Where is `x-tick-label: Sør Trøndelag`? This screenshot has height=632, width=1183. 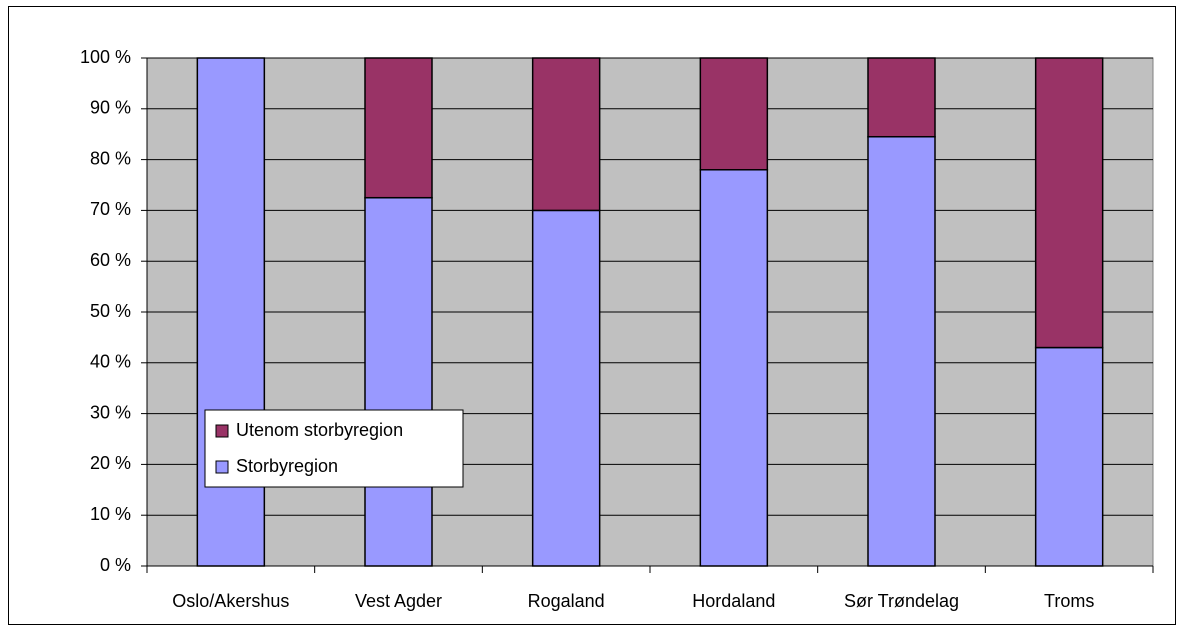
x-tick-label: Sør Trøndelag is located at coordinates (901, 601).